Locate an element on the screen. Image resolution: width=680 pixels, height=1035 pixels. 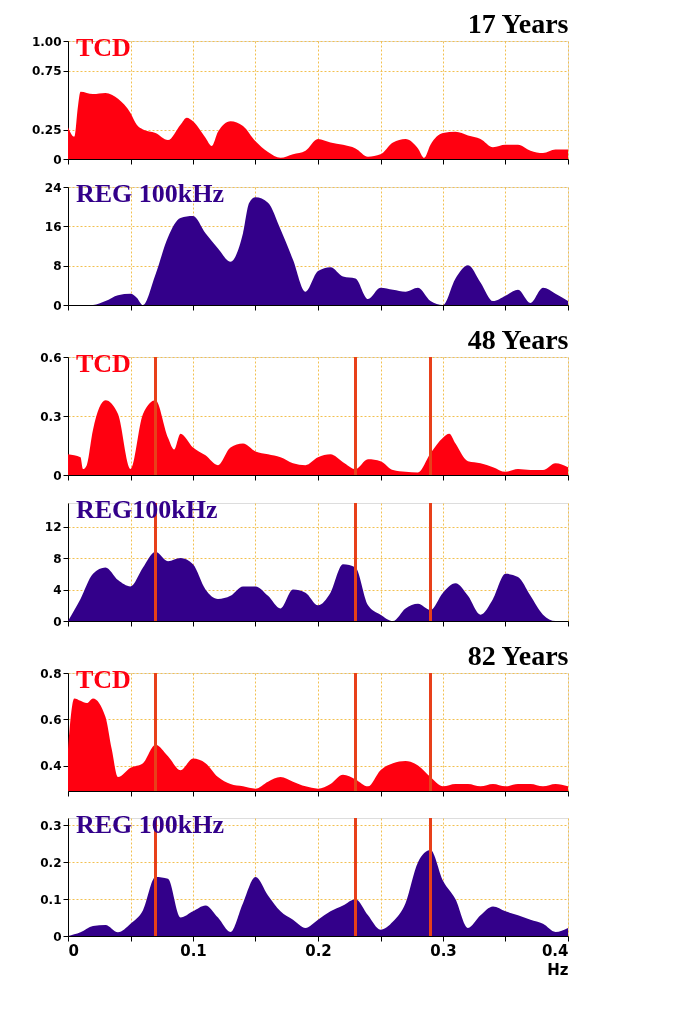
y-tick-label: 24 is located at coordinates (53, 187).